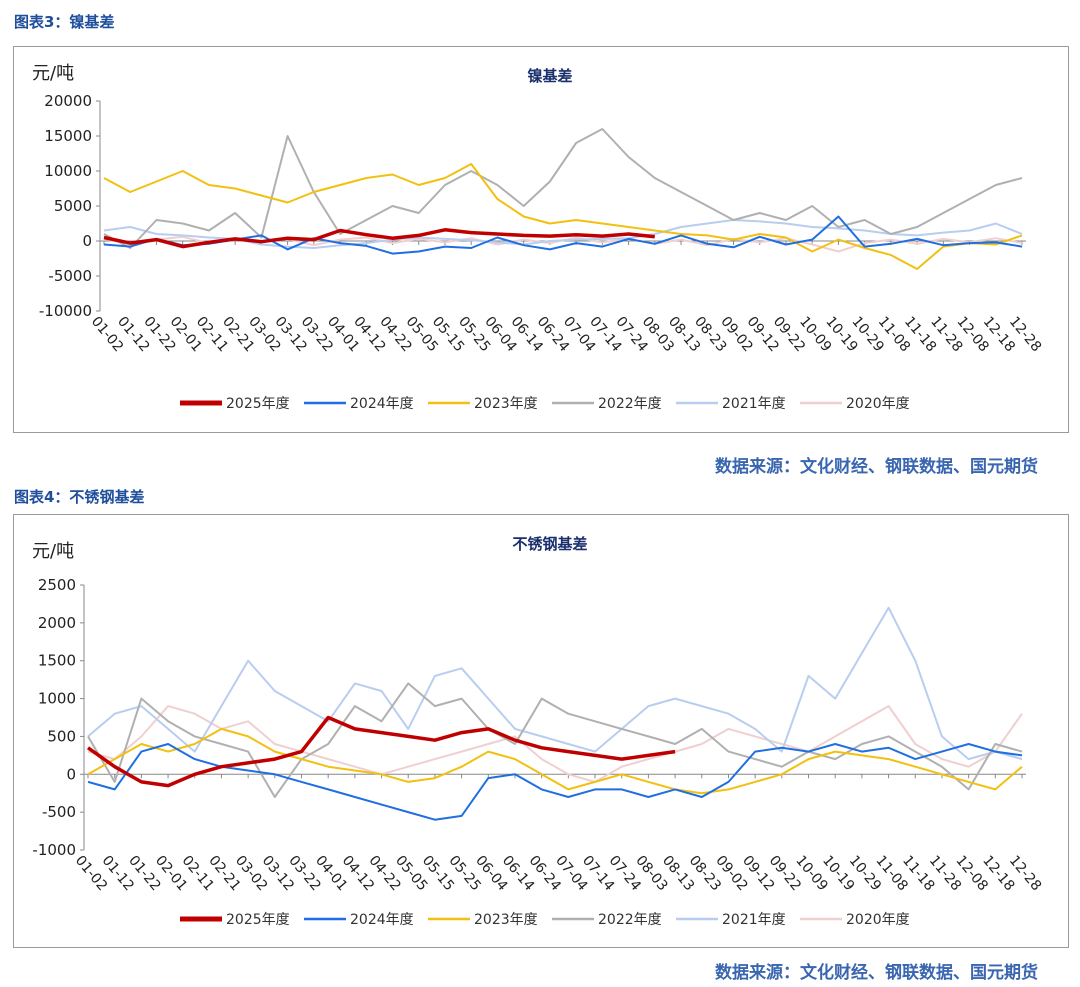 The height and width of the screenshot is (987, 1080). I want to click on y-tick-label: 10000, so click(68, 171).